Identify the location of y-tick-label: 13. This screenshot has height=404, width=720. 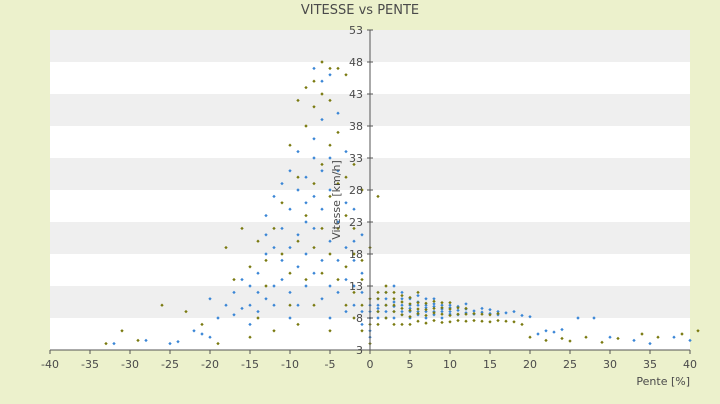
(356, 286).